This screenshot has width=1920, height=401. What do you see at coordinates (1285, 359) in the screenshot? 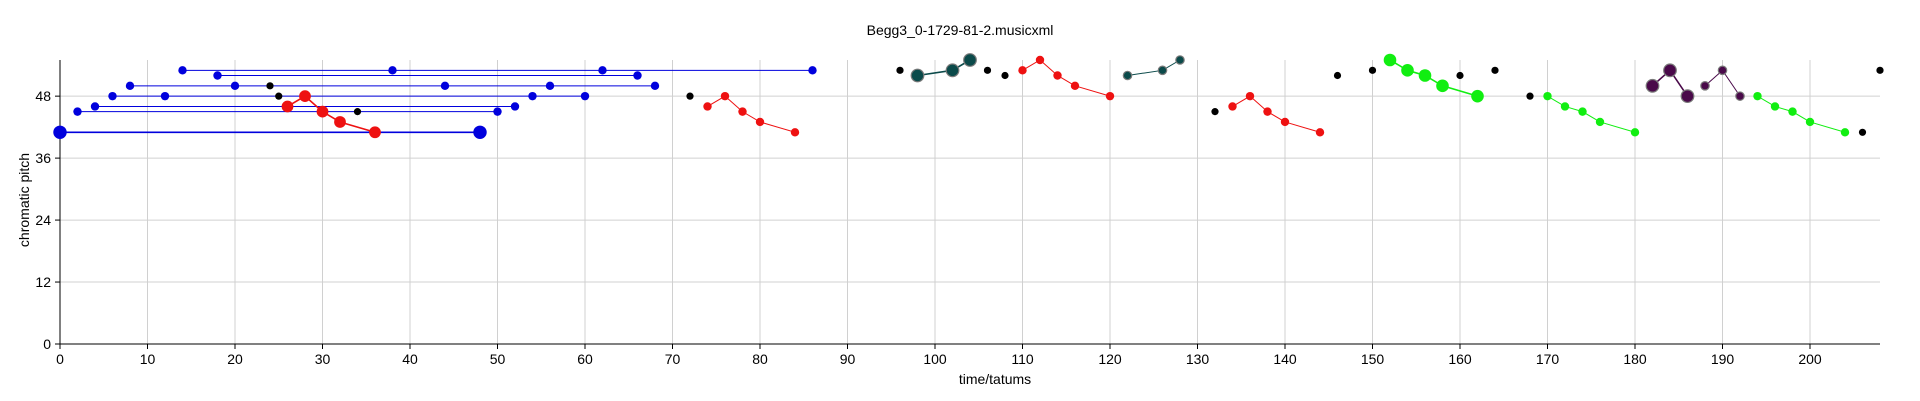
I see `x-tick-label: 140` at bounding box center [1285, 359].